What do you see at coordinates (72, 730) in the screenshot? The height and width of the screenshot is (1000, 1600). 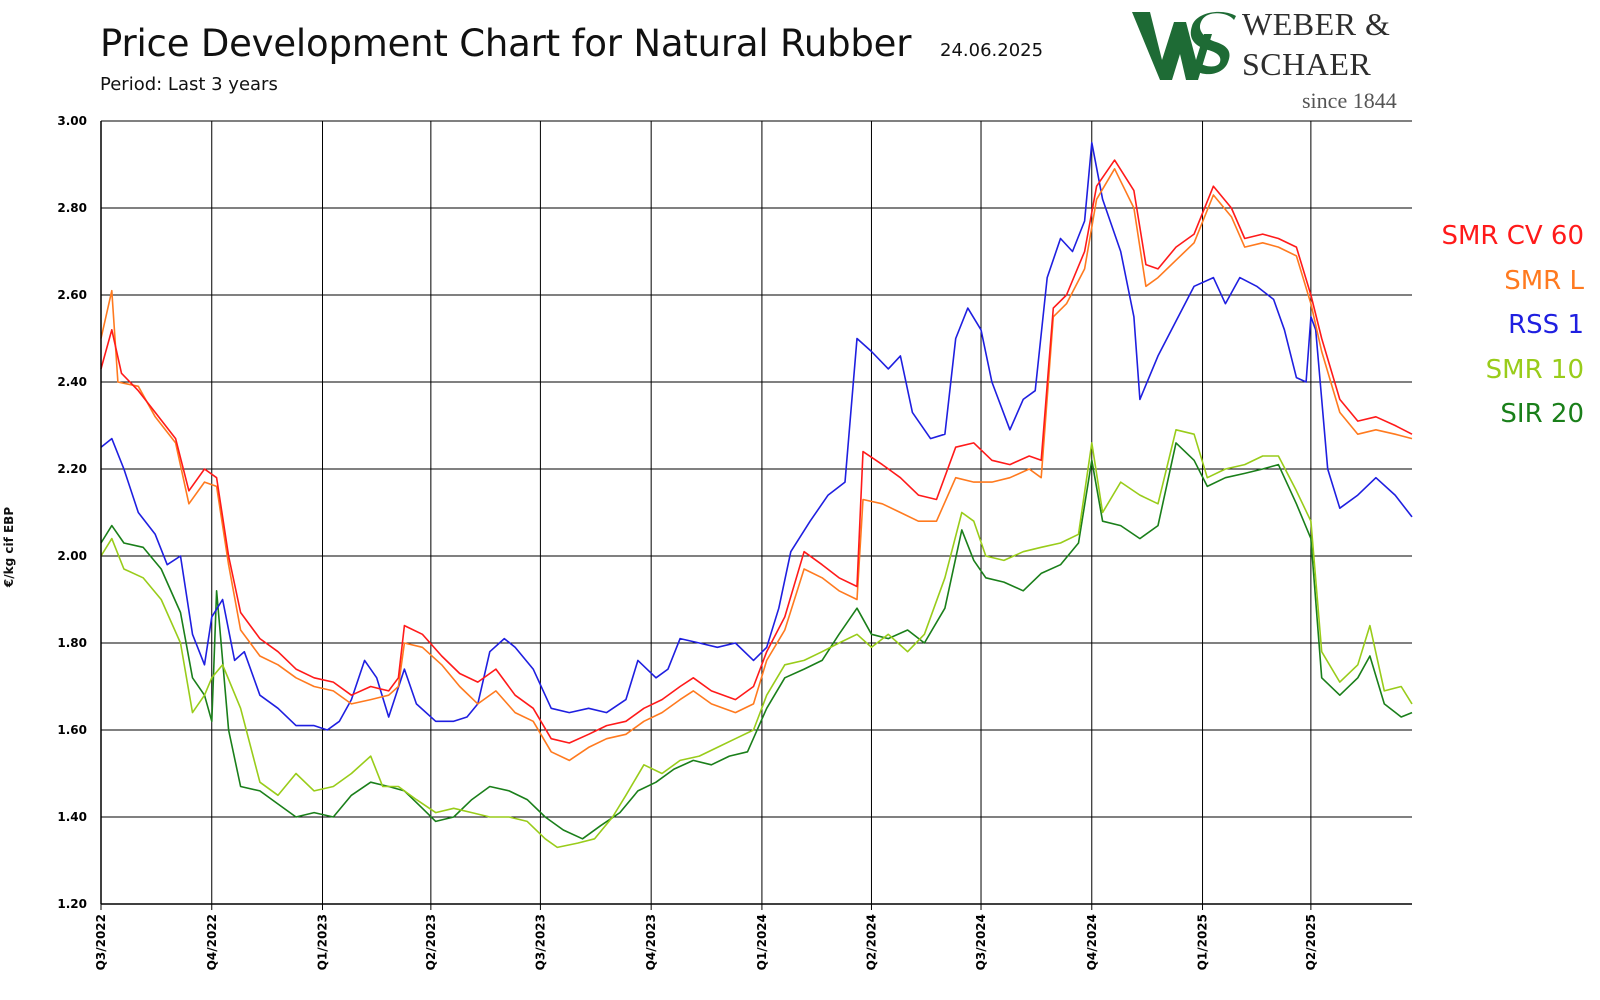 I see `y-tick-label: 1.60` at bounding box center [72, 730].